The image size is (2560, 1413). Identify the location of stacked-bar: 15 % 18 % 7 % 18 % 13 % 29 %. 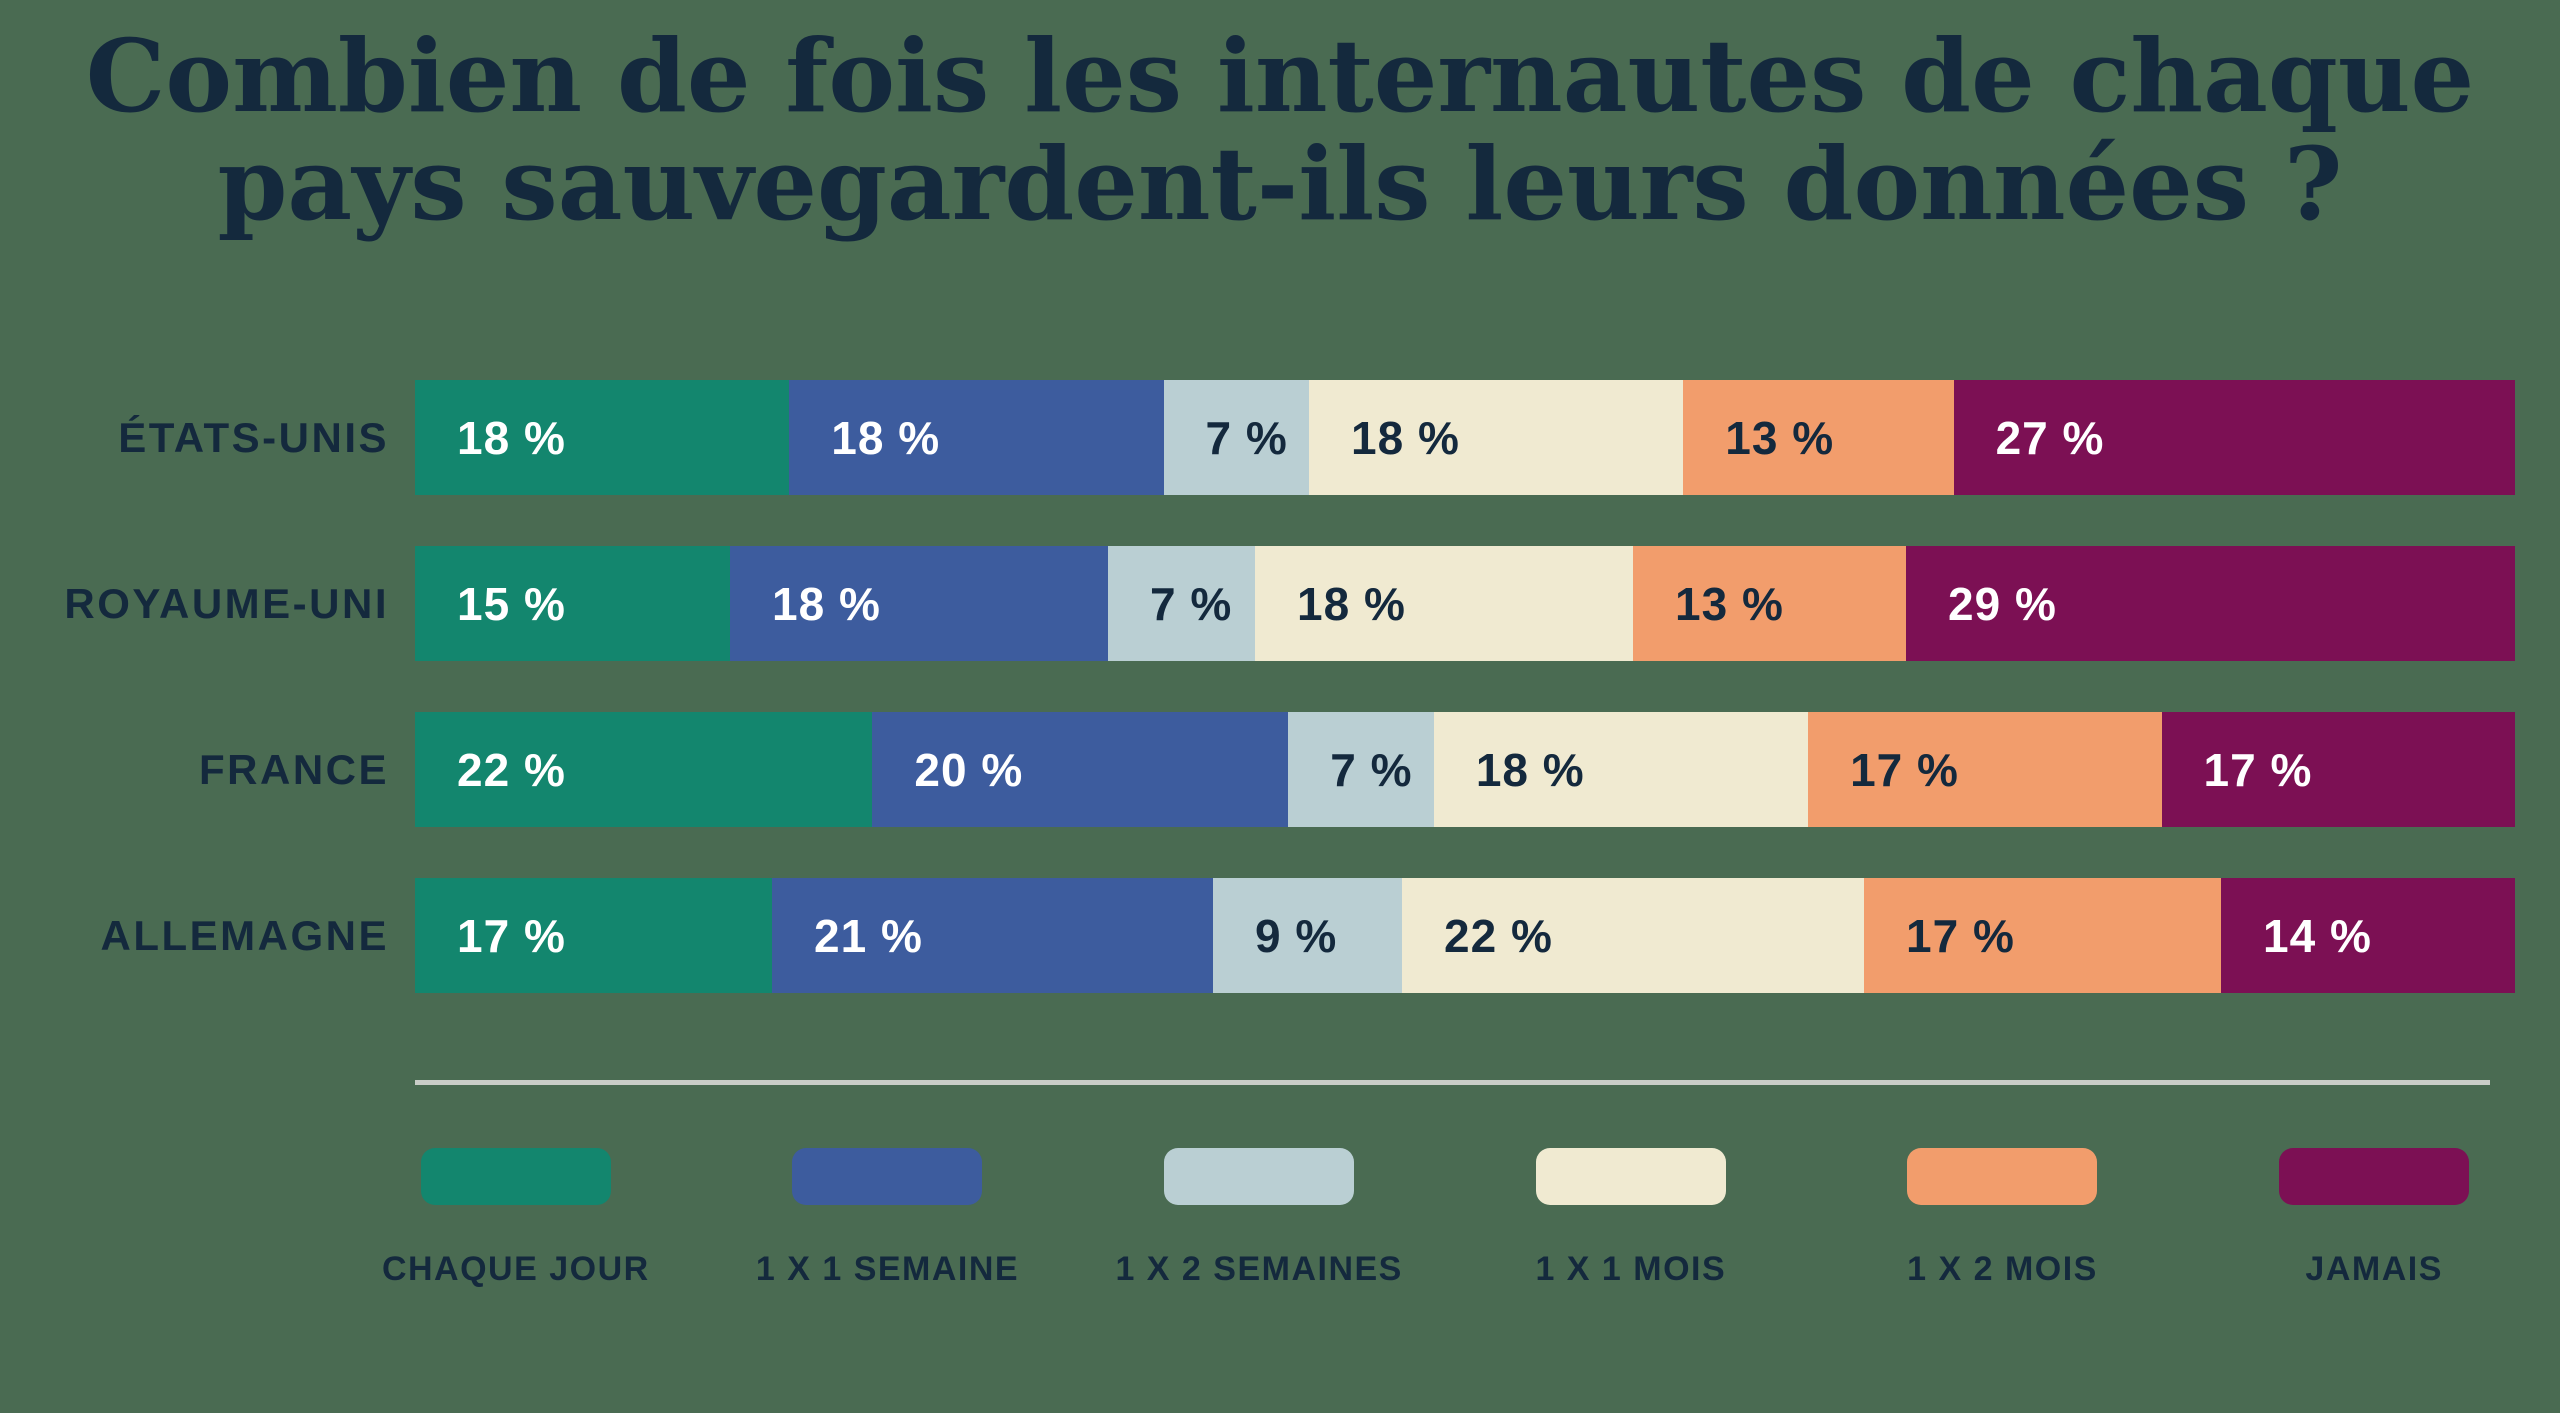
(1465, 603).